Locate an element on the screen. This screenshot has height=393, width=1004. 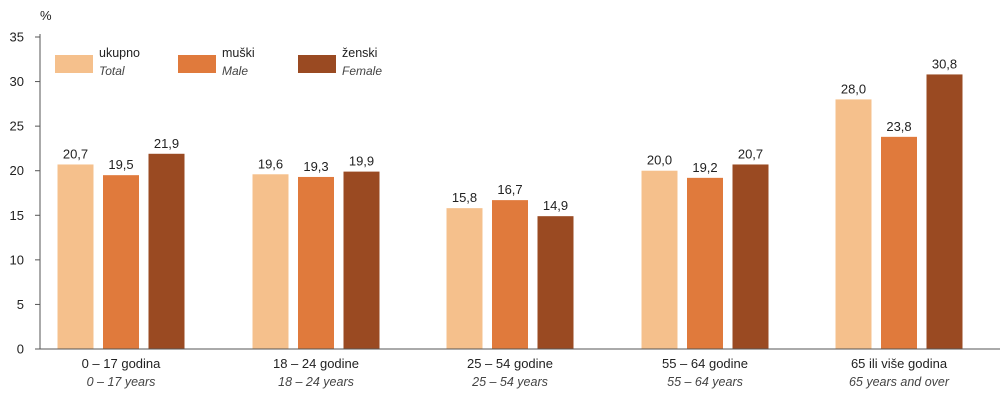
data-label: 19,6 is located at coordinates (270, 163).